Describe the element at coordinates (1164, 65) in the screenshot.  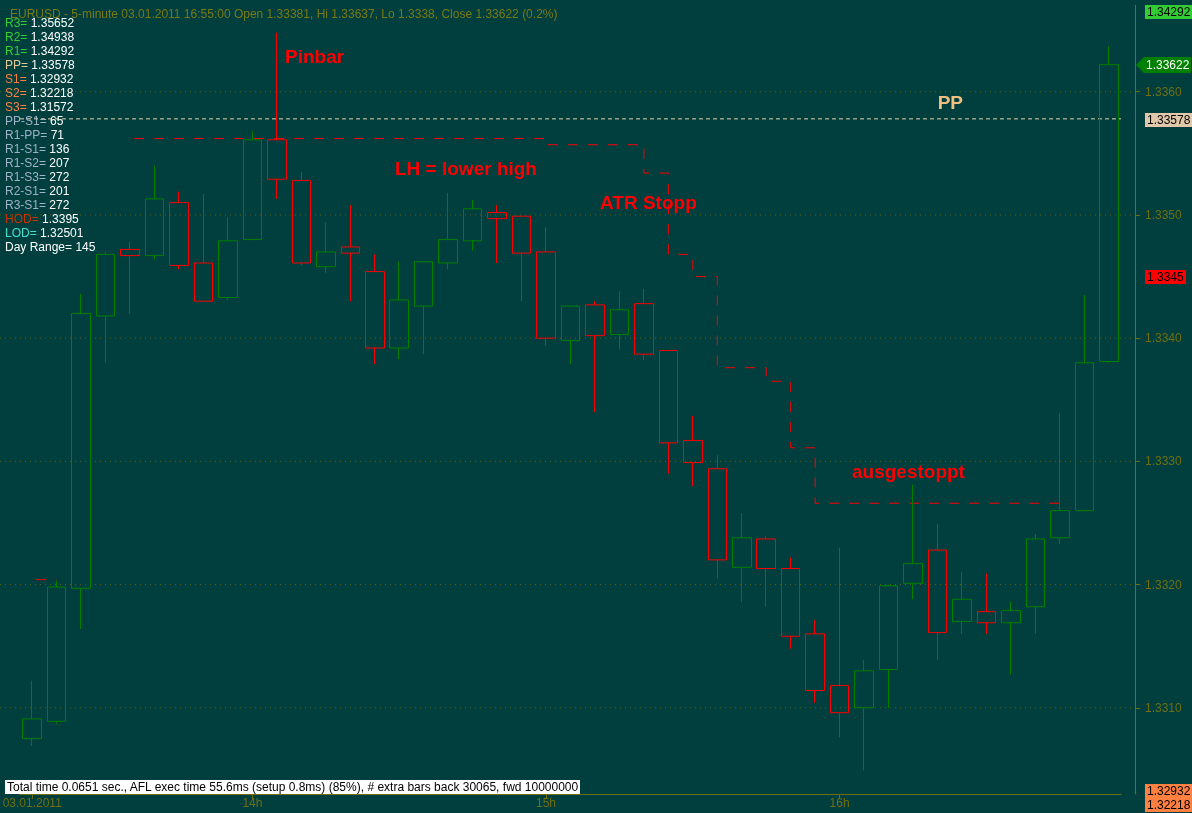
I see `text: 1.33622` at that location.